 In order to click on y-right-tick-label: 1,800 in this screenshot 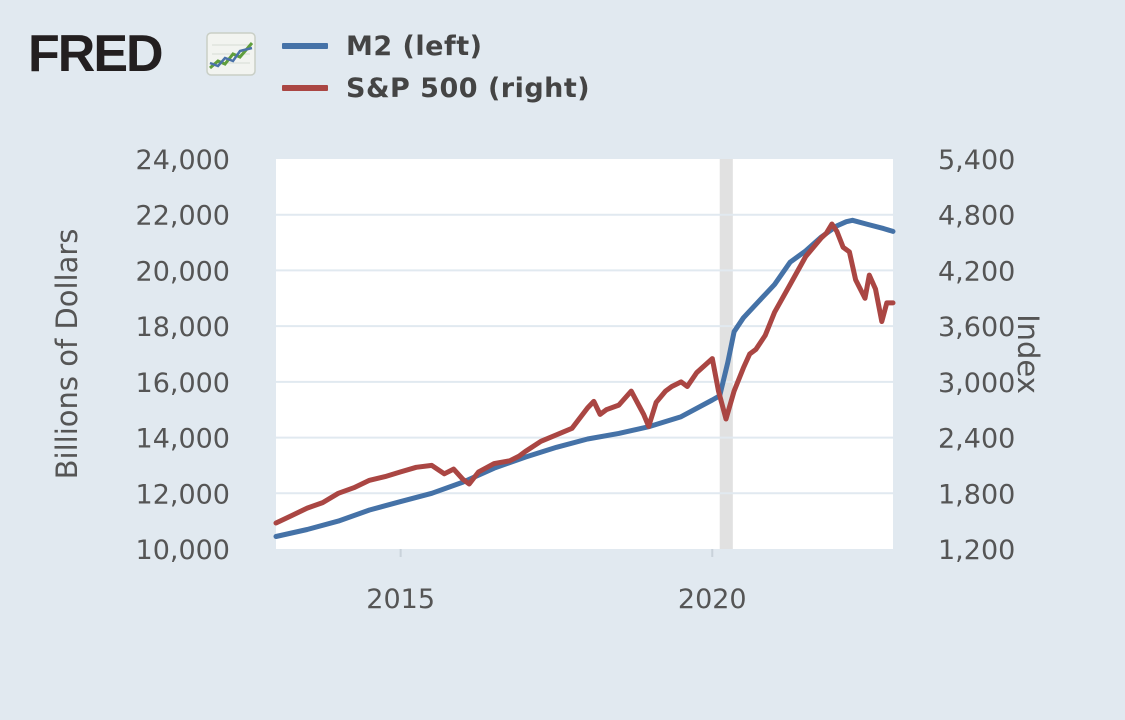, I will do `click(976, 494)`.